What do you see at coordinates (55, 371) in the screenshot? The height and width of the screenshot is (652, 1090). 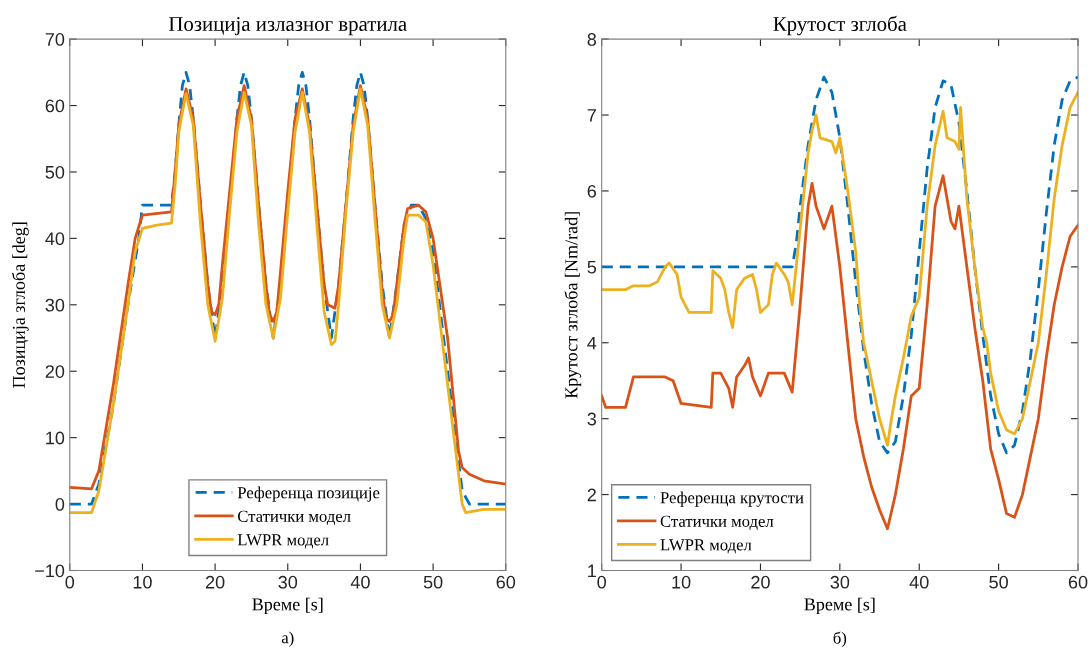 I see `y-tick-label: 20` at bounding box center [55, 371].